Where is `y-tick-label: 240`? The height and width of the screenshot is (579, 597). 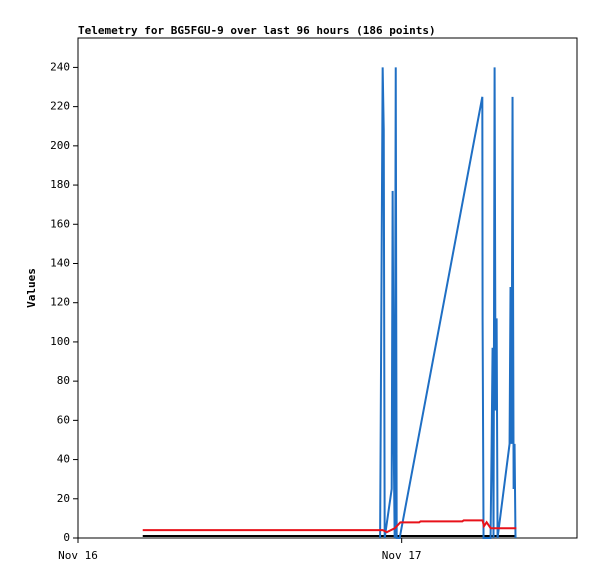 y-tick-label: 240 is located at coordinates (60, 66).